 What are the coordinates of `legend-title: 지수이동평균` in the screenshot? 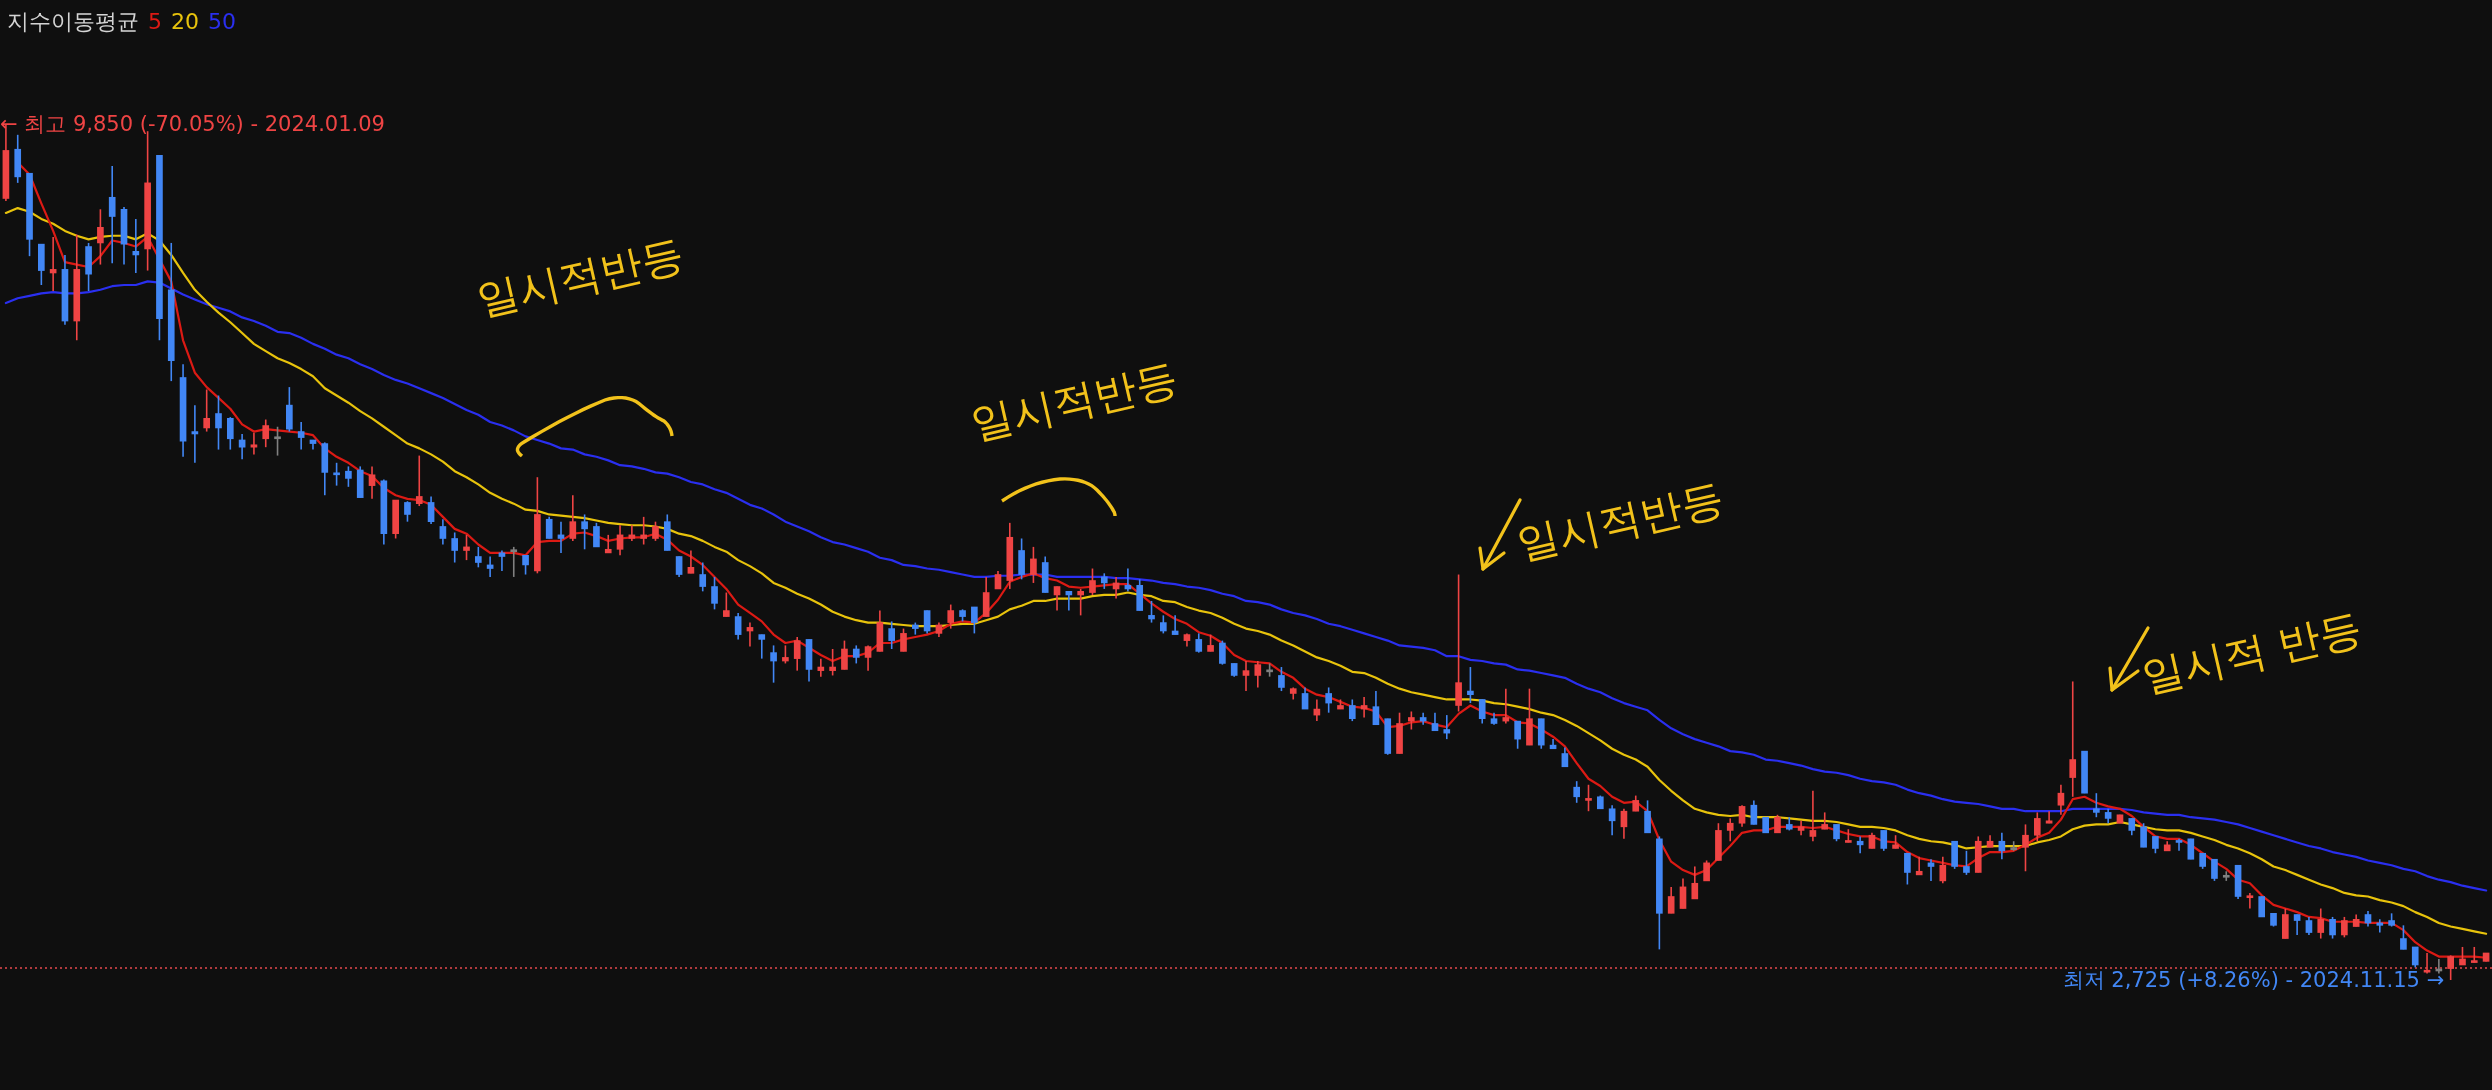 It's located at (73, 21).